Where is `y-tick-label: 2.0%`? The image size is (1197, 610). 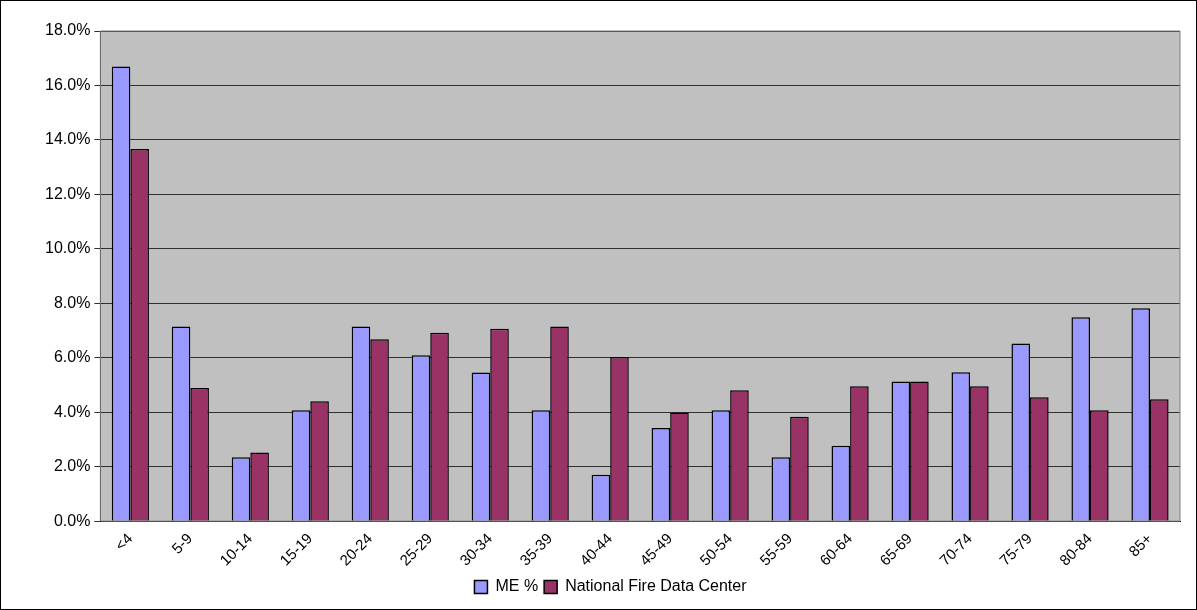 y-tick-label: 2.0% is located at coordinates (72, 466).